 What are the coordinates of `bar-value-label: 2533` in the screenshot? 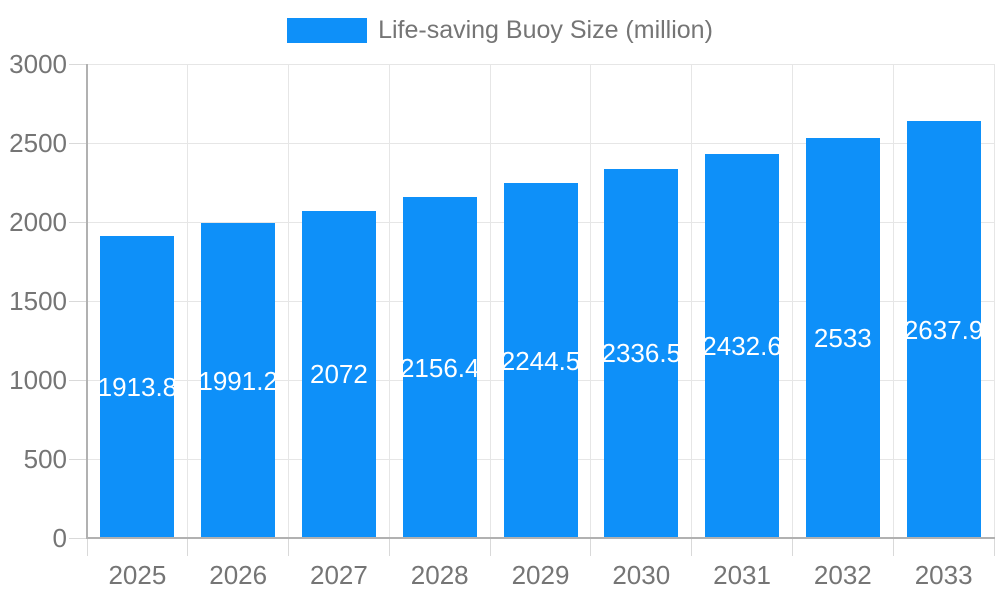 It's located at (842, 337).